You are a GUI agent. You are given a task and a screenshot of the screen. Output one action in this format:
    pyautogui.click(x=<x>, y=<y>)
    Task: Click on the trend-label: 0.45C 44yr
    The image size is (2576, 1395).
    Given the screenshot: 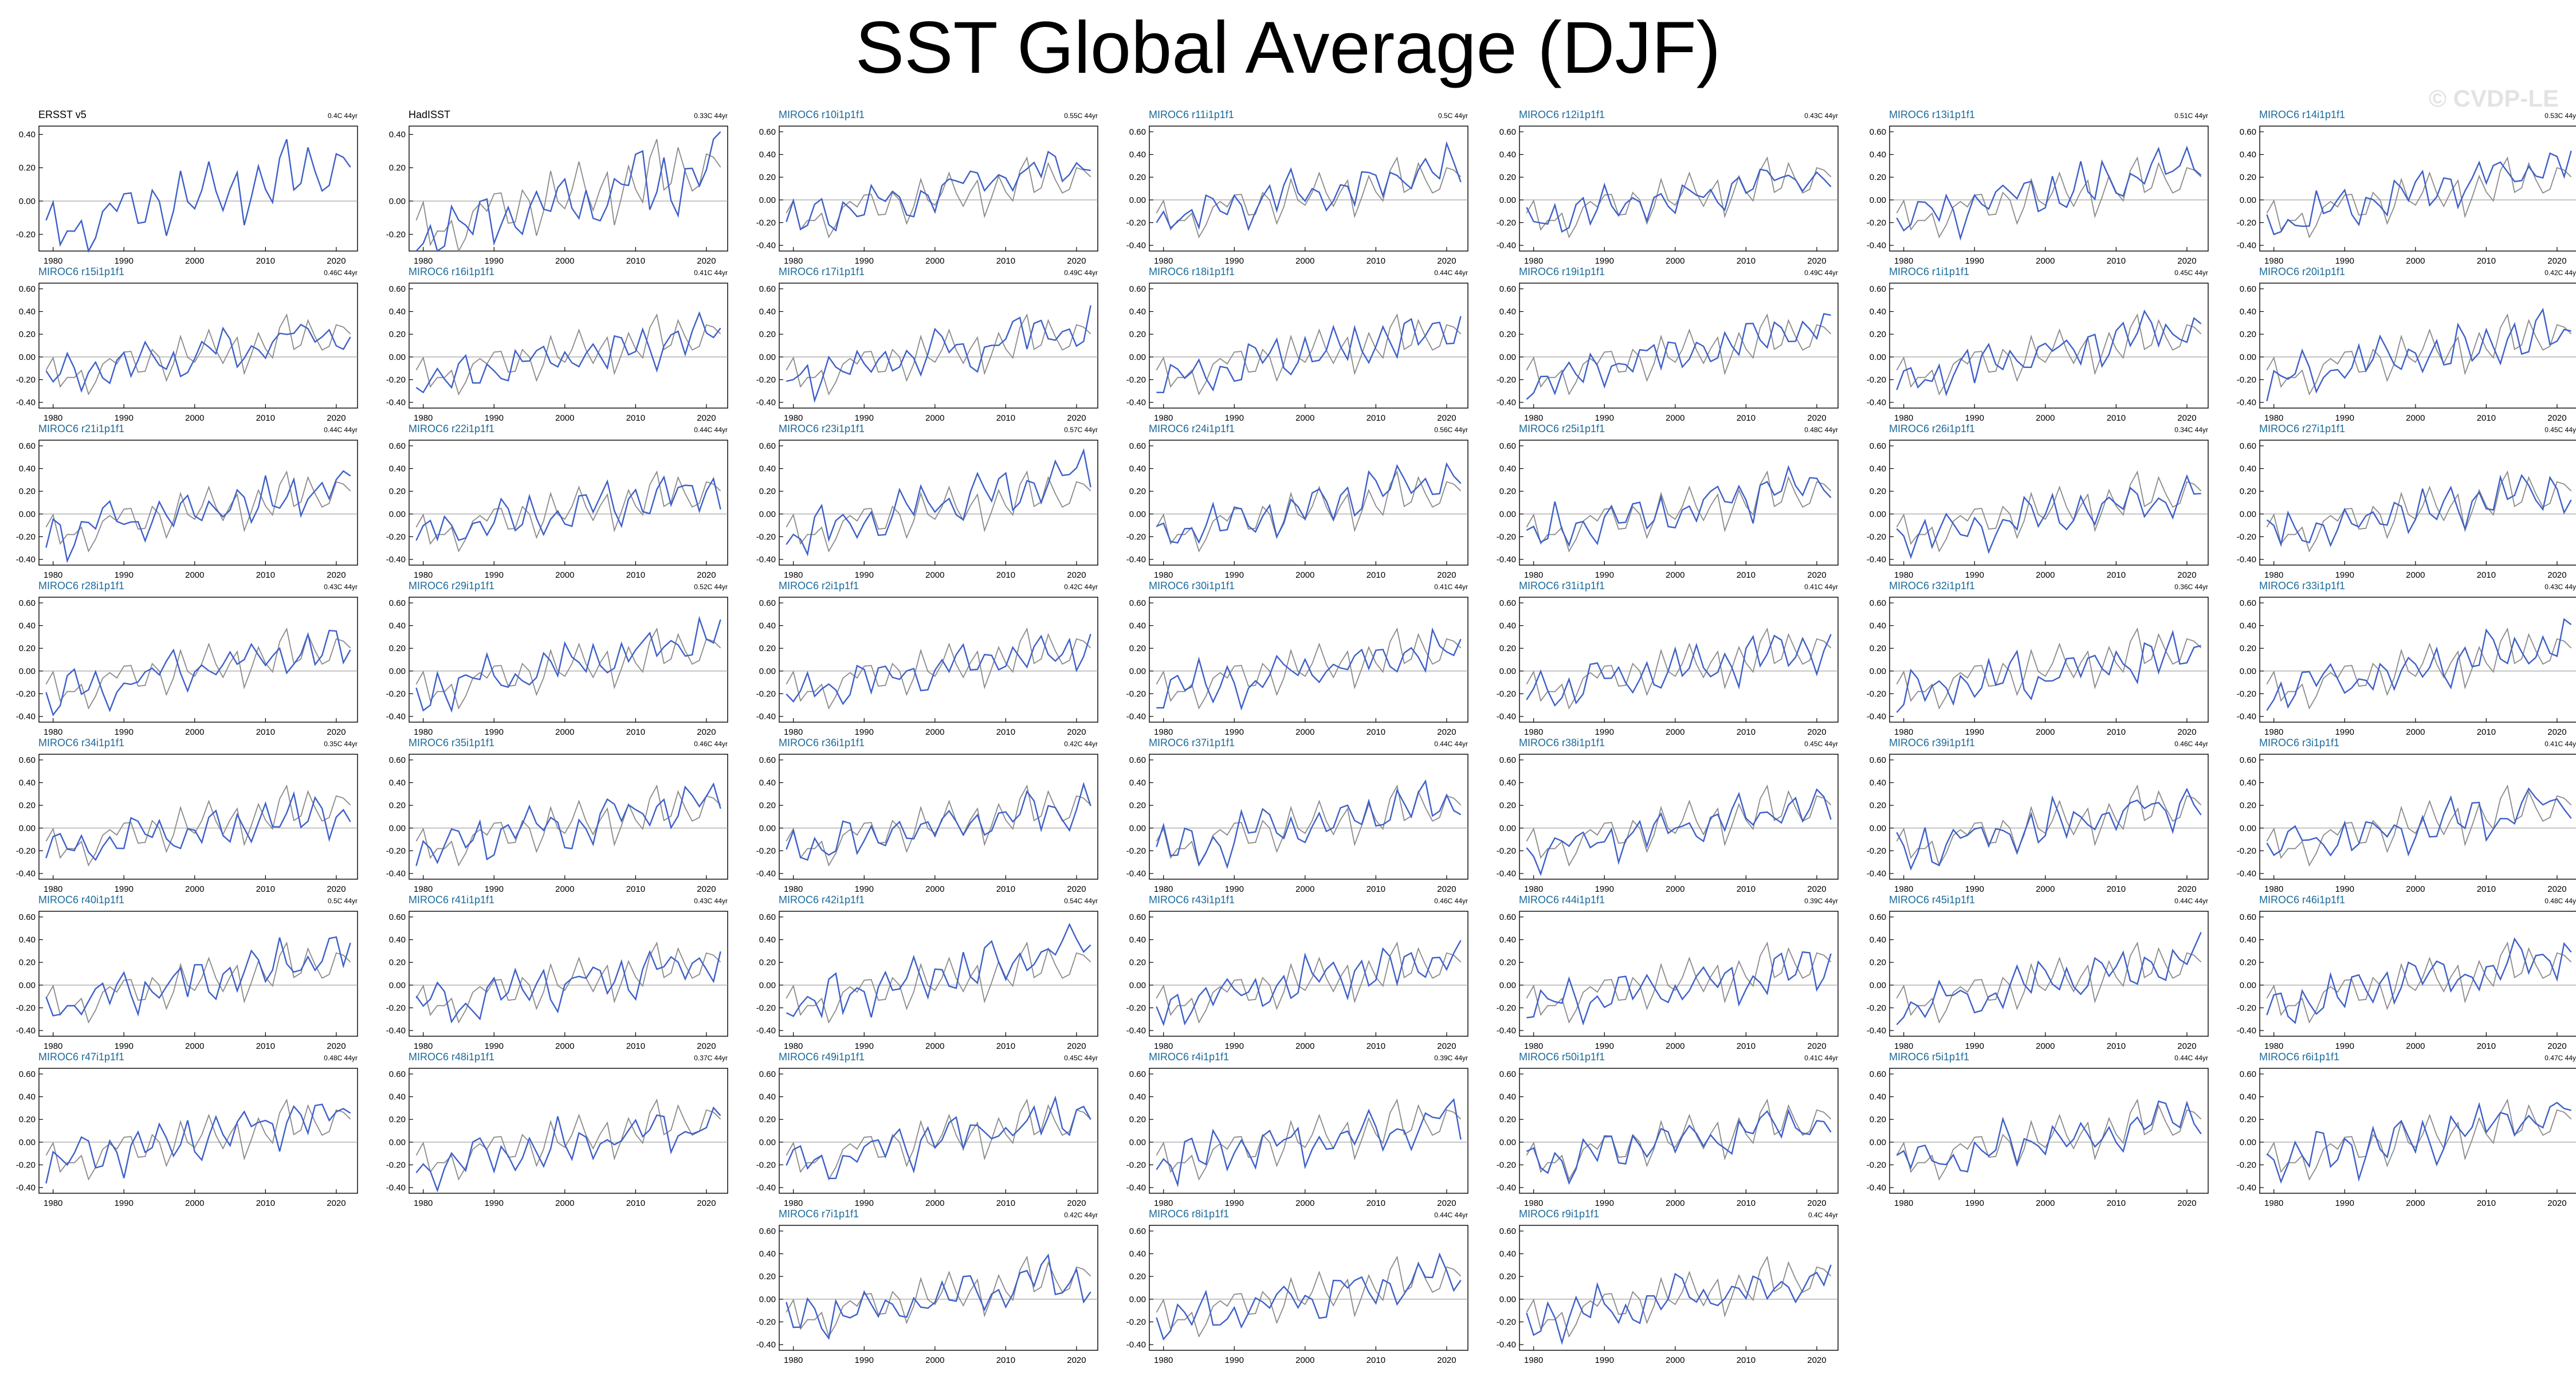 What is the action you would take?
    pyautogui.click(x=2191, y=273)
    